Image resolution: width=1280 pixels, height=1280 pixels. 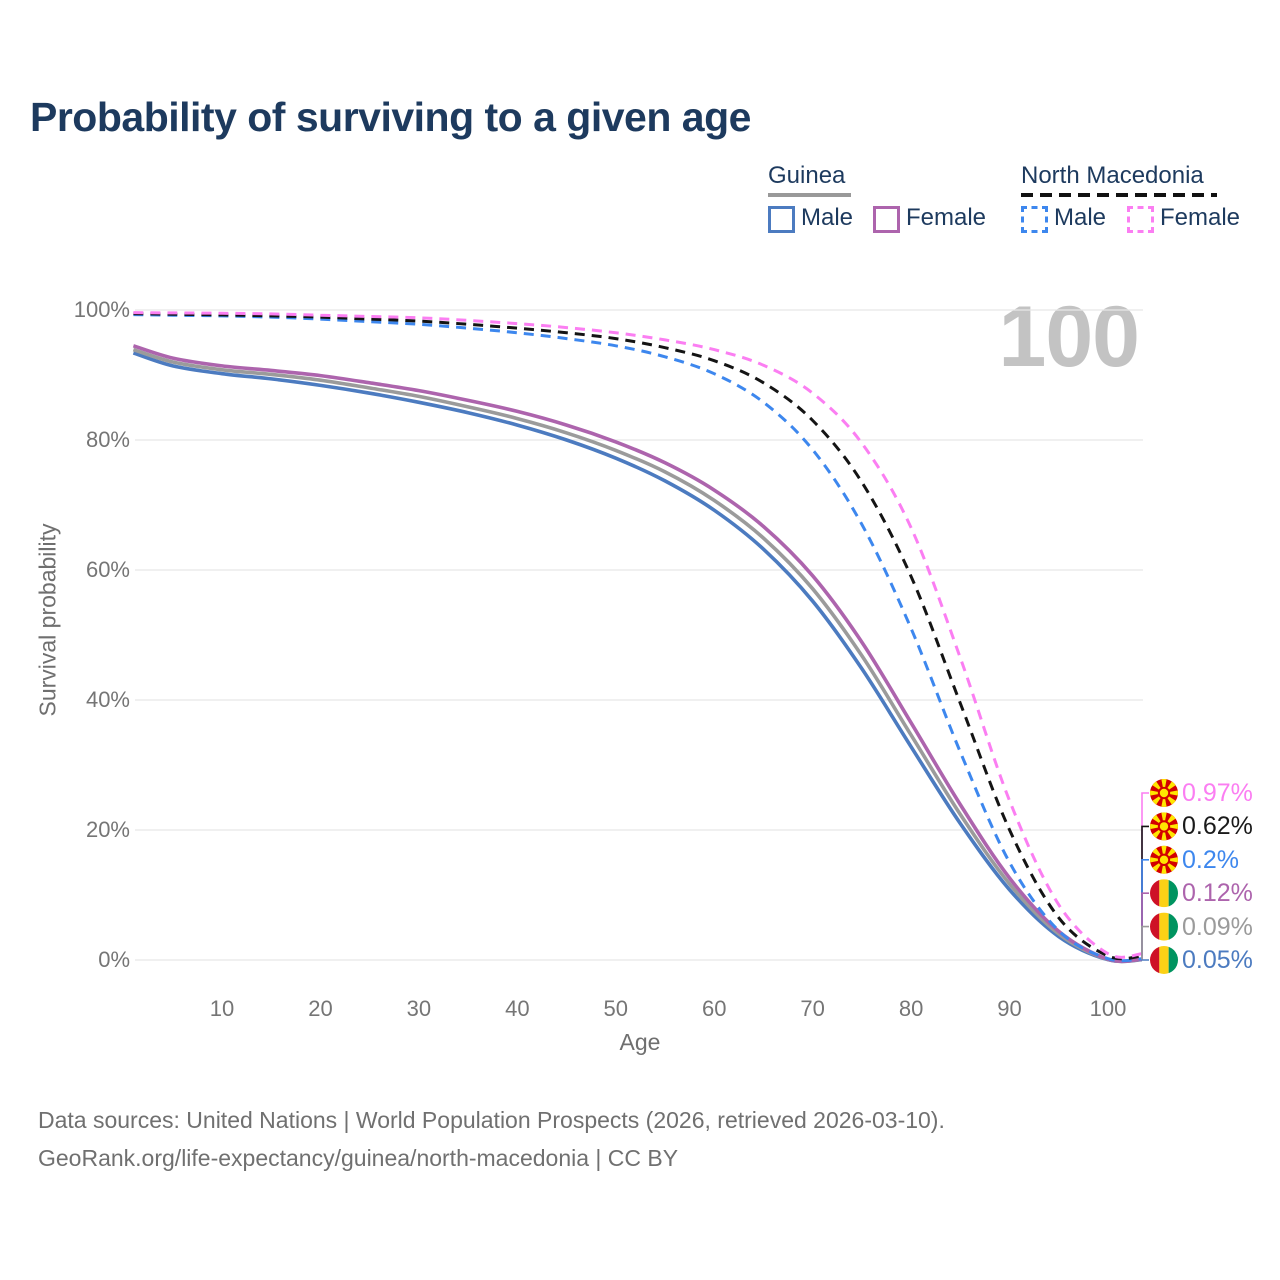 I want to click on end-label-value: 0.09%, so click(x=1217, y=926).